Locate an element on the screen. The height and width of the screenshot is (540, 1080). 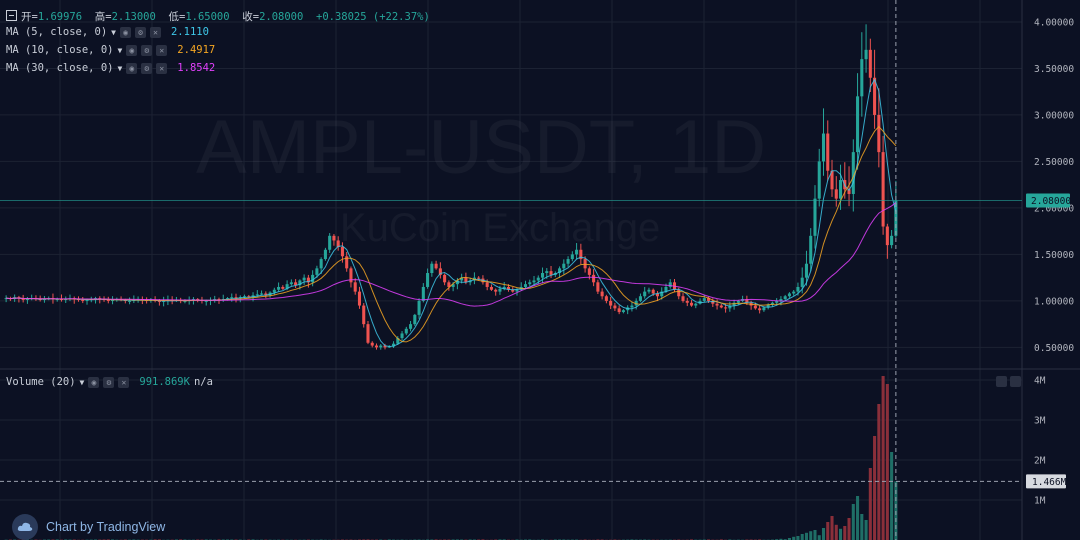
indicator-ma5: MA (5, close, 0) ▼ ◉ ⚙ ✕ 2.1110 is located at coordinates (107, 32).